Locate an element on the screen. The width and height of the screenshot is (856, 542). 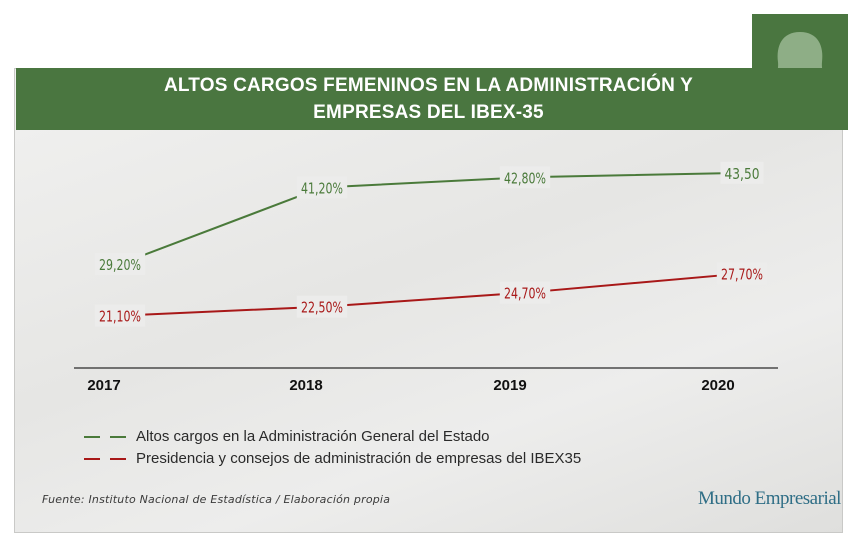
title-line-2: EMPRESAS DEL IBEX-35 is located at coordinates (428, 112).